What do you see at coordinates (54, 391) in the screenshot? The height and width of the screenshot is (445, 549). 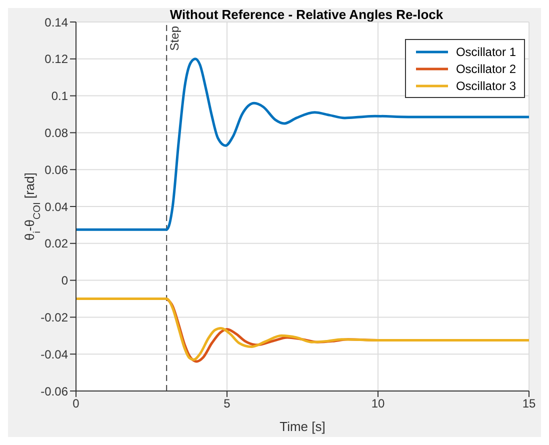 I see `y-tick-label: -0.06` at bounding box center [54, 391].